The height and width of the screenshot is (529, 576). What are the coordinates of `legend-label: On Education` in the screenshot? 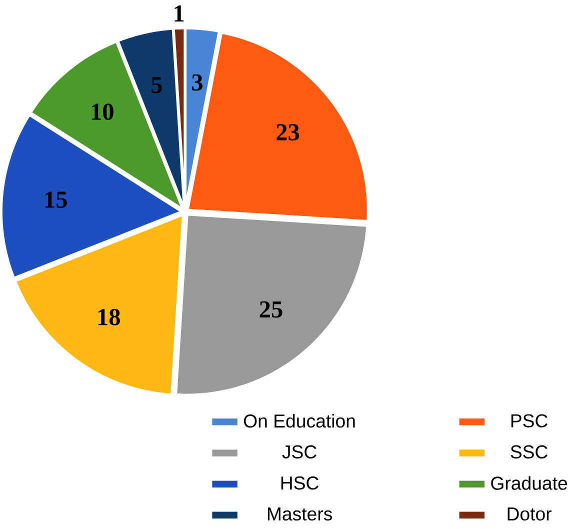 It's located at (299, 421).